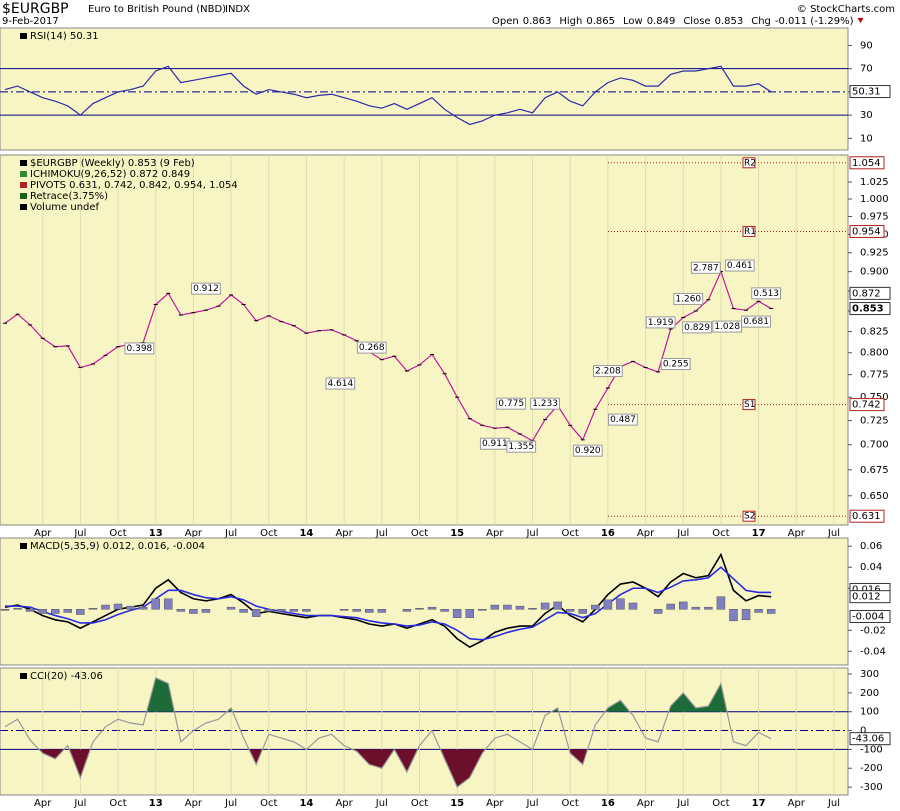  Describe the element at coordinates (206, 289) in the screenshot. I see `annotation: 0.912` at that location.